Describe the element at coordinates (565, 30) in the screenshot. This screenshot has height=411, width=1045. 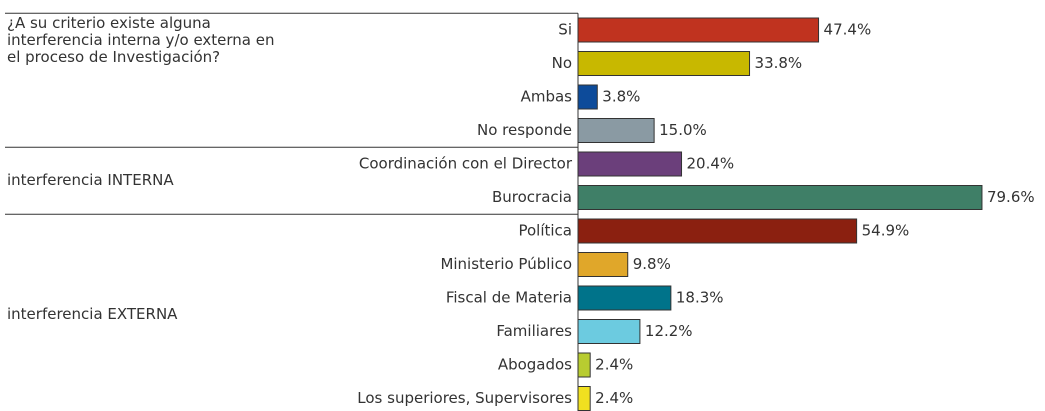
I see `category-label: Si` at that location.